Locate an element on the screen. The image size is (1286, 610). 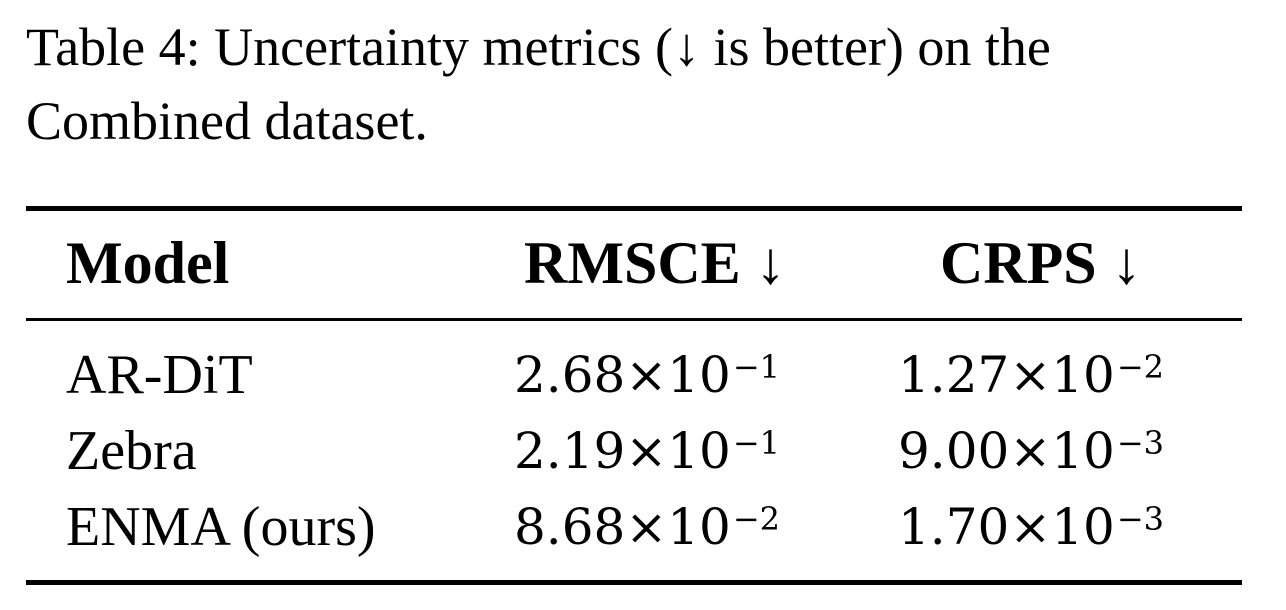
row-1-rmsce: 2.68×10⁻¹ is located at coordinates (647, 375).